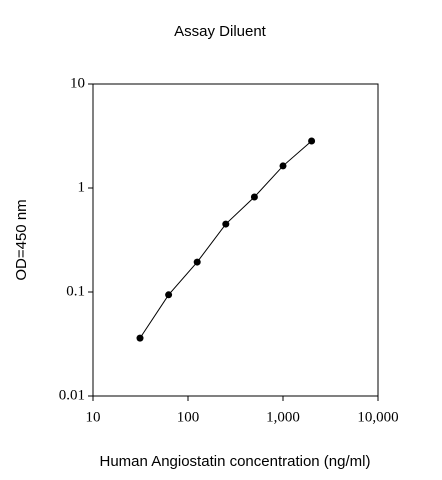 The width and height of the screenshot is (442, 480). What do you see at coordinates (72, 395) in the screenshot?
I see `y-tick-label: 0.01` at bounding box center [72, 395].